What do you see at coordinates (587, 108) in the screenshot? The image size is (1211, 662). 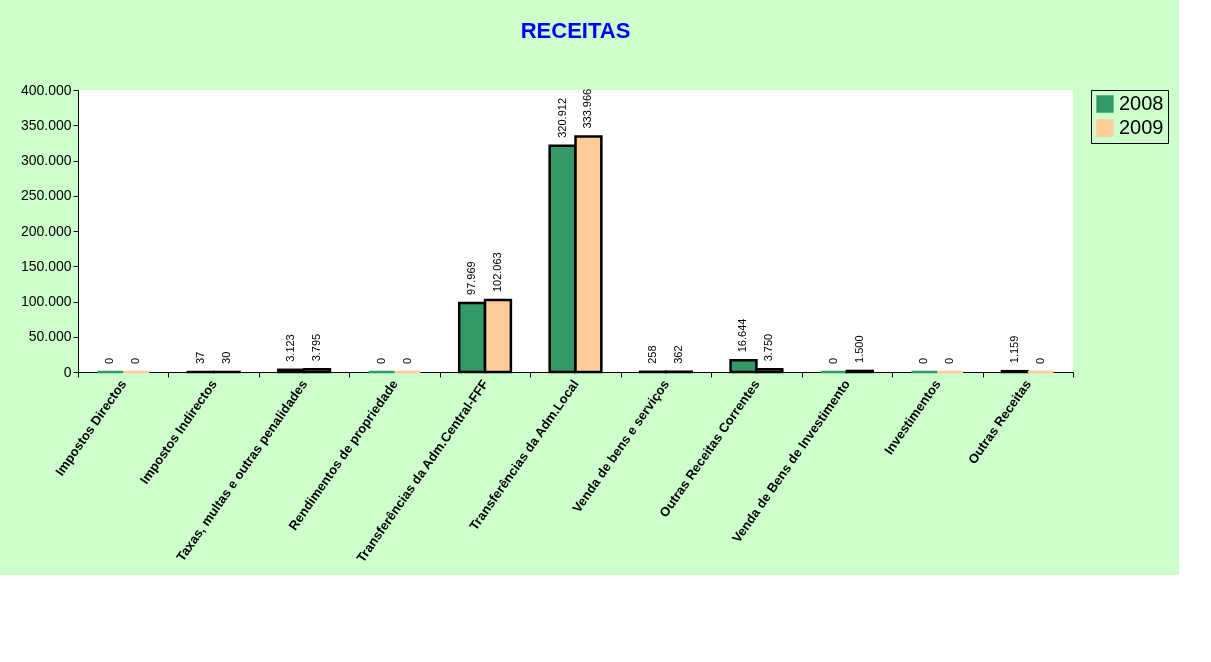 I see `data-label: 333.966` at bounding box center [587, 108].